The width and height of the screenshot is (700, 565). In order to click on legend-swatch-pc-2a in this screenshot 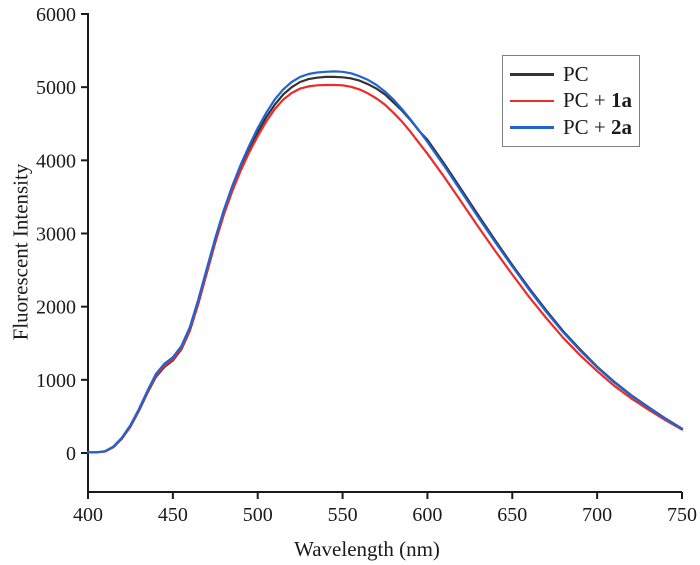, I will do `click(532, 127)`.